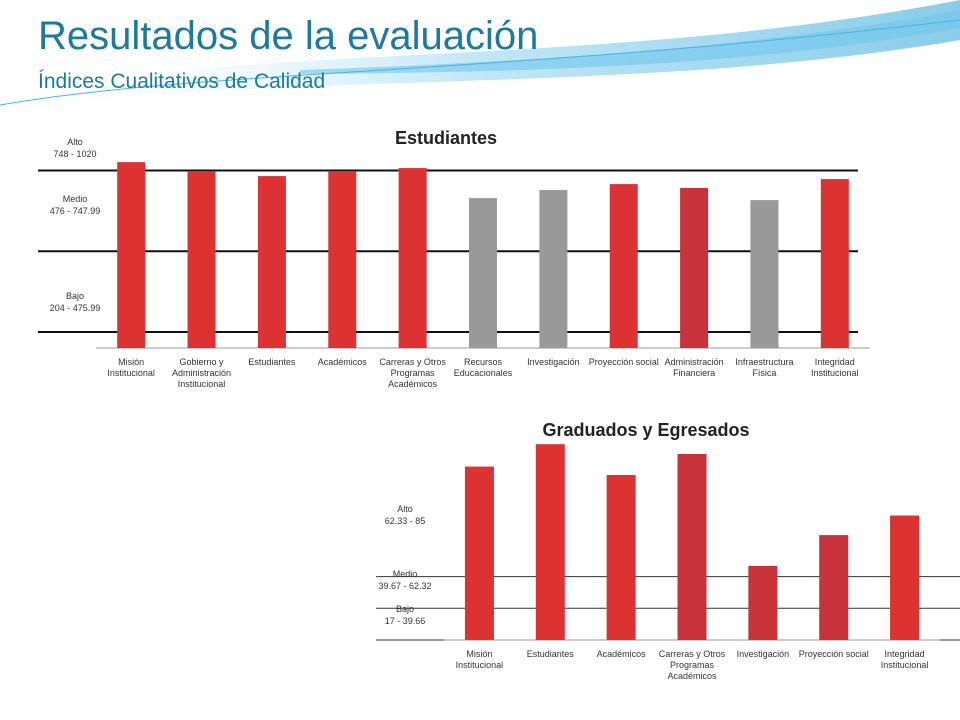  What do you see at coordinates (75, 211) in the screenshot?
I see `band-range: 476 - 747.99` at bounding box center [75, 211].